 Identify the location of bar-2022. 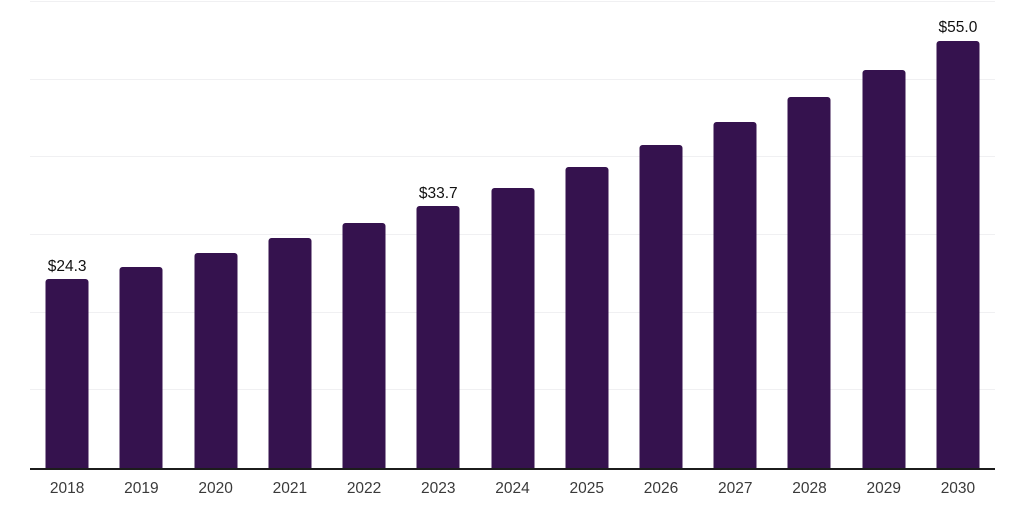
(364, 345).